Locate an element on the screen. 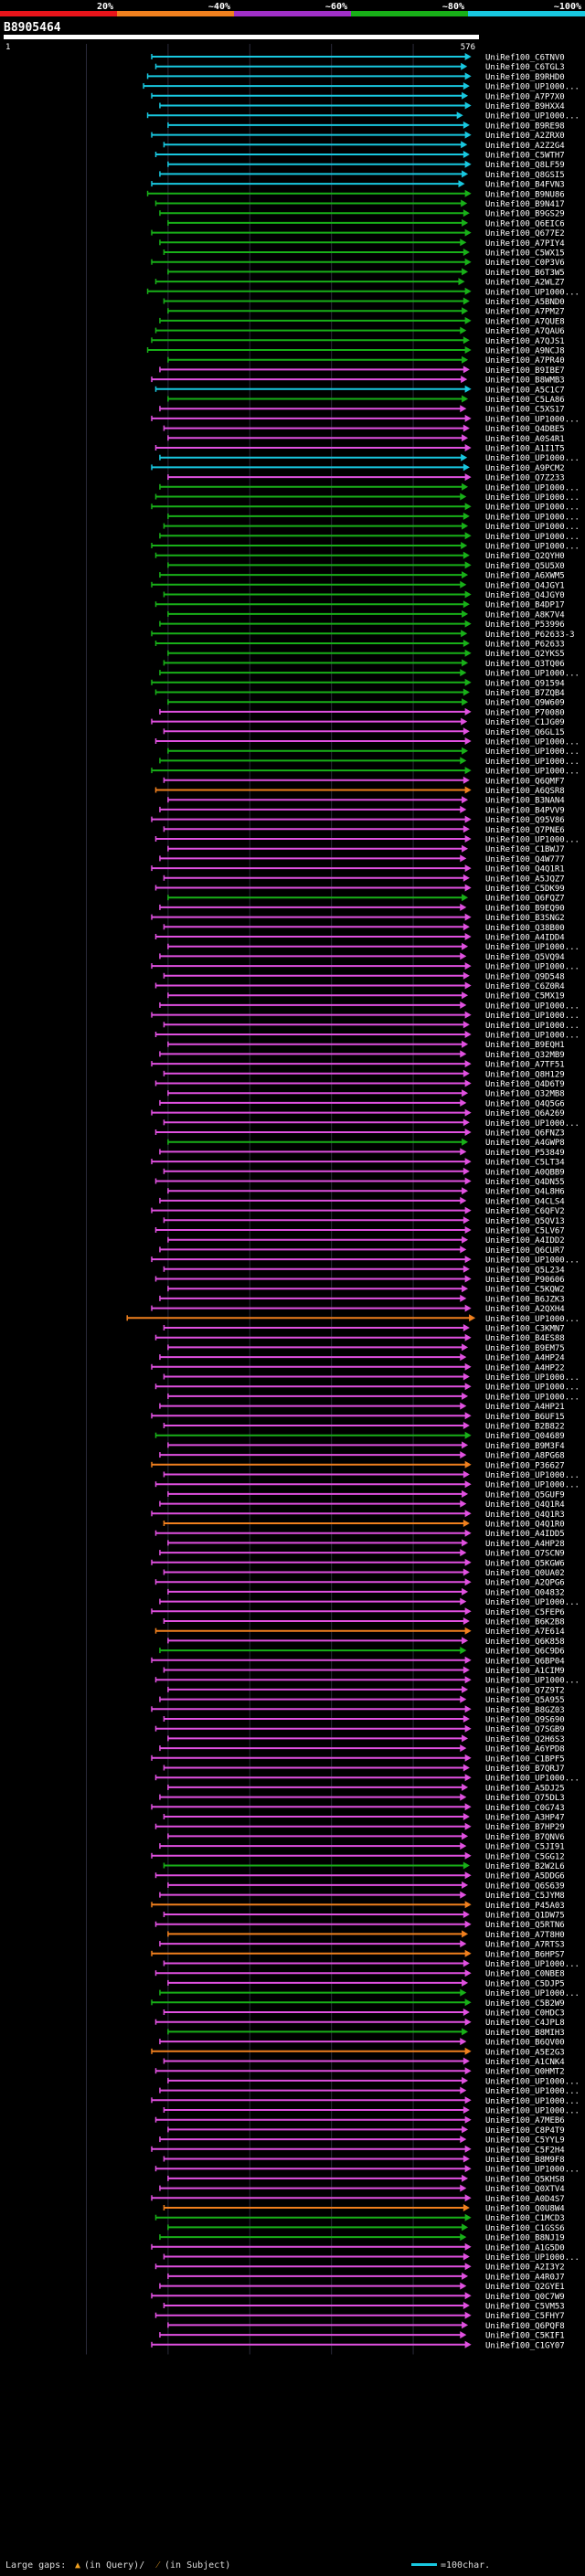  hit-label: UniRef100_A2QXH4 is located at coordinates (525, 1309).